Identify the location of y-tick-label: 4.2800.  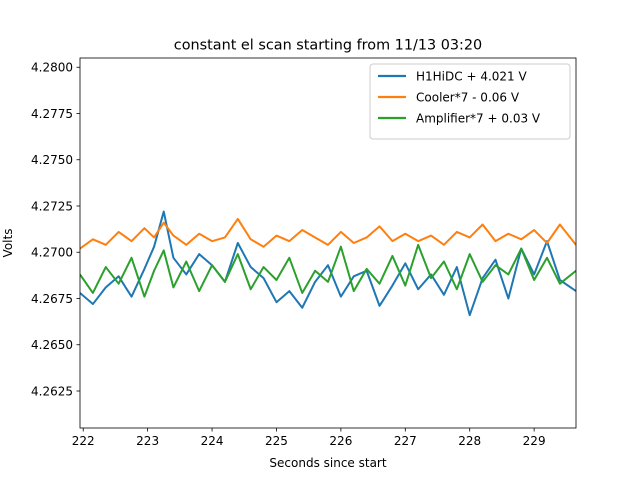
(52, 68).